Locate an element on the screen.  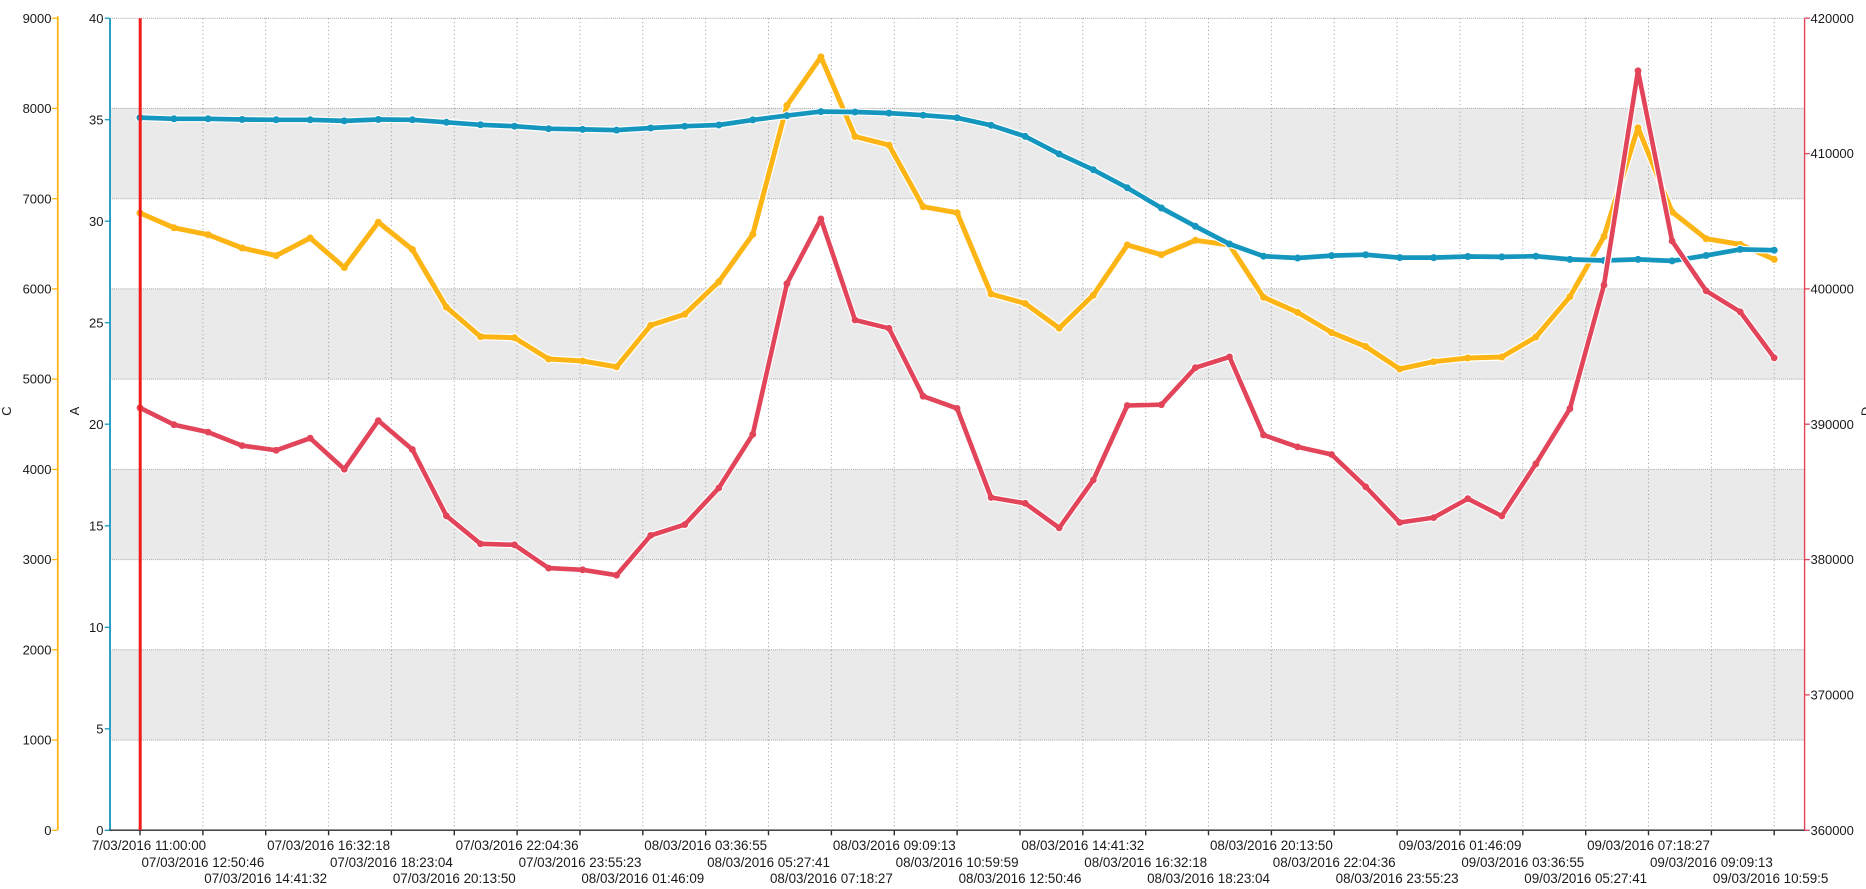
svg-text: 07/03/2016 16:32:18 is located at coordinates (328, 845).